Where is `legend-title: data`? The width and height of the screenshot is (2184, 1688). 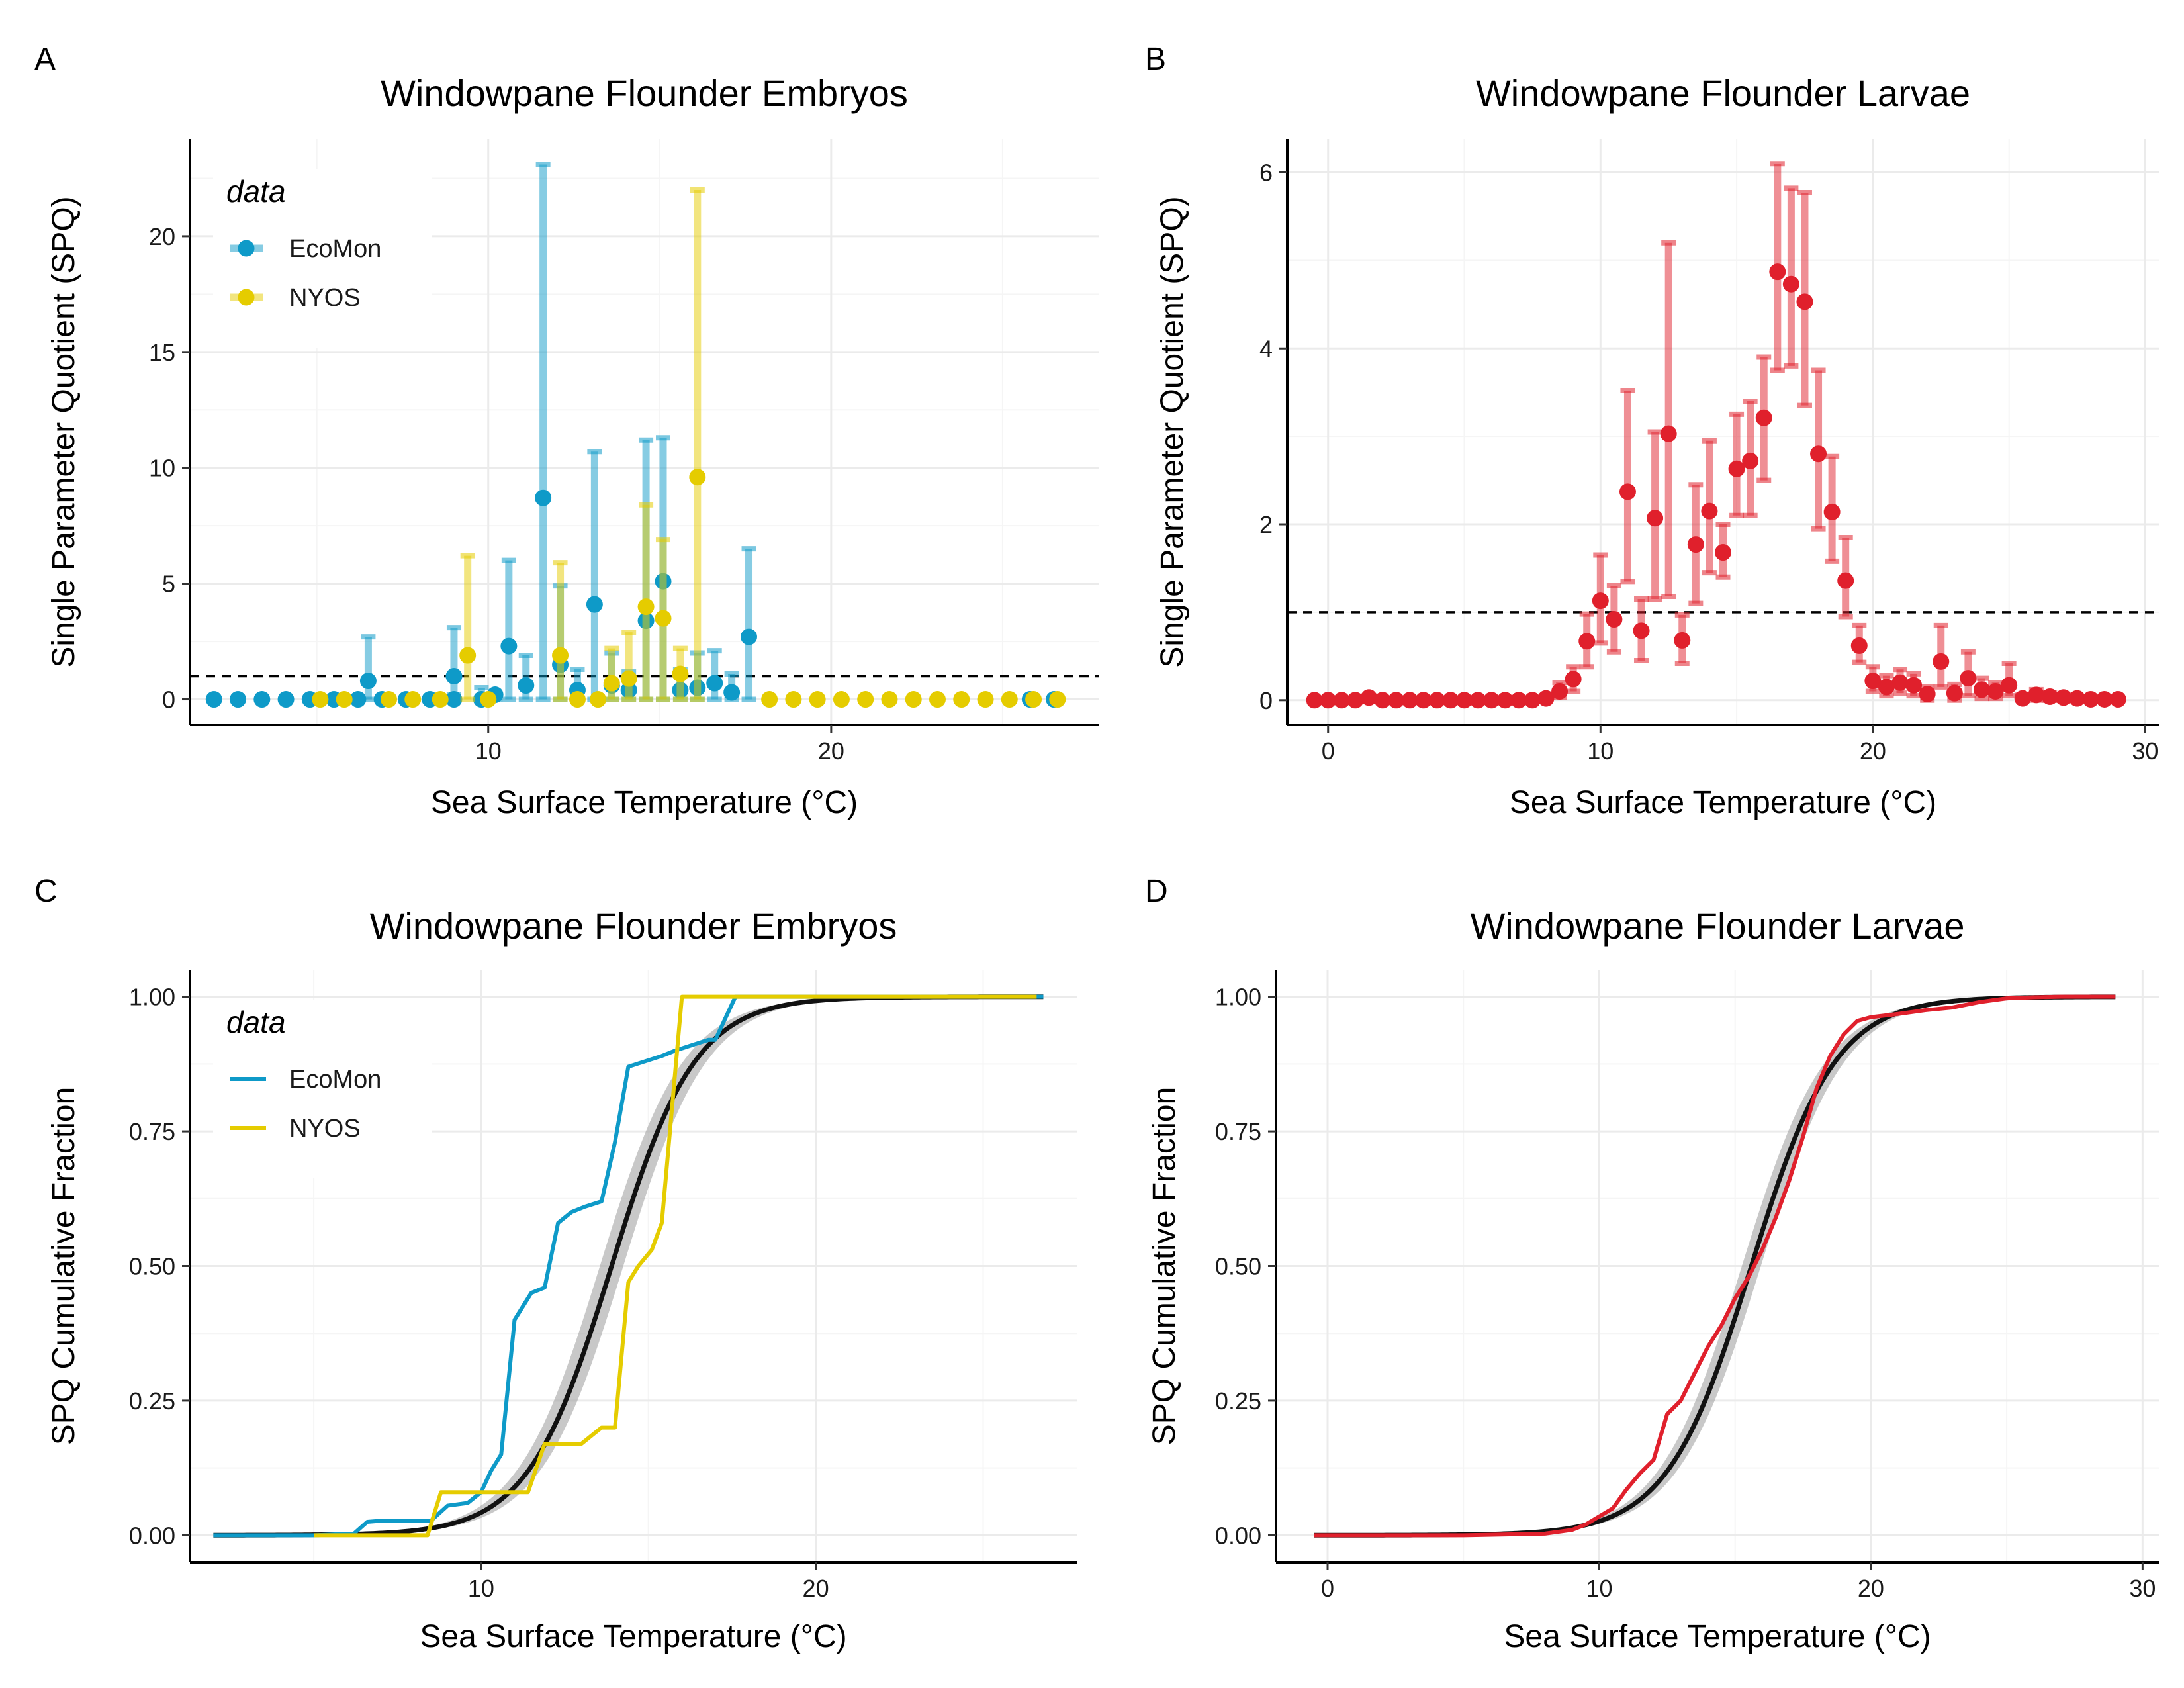
legend-title: data is located at coordinates (256, 191).